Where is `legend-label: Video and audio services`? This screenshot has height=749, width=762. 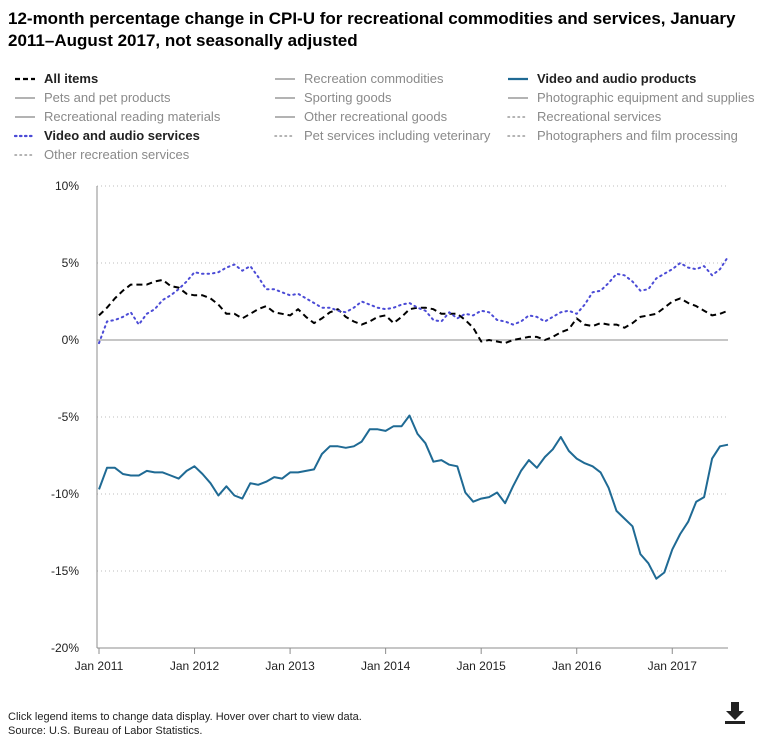
legend-label: Video and audio services is located at coordinates (122, 135).